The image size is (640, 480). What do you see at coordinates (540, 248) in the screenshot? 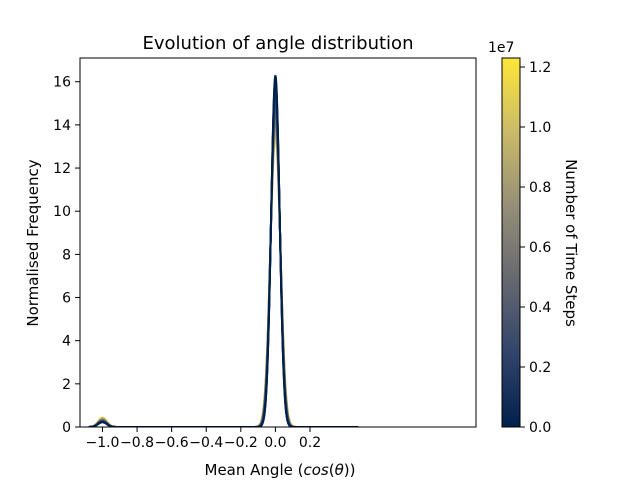
I see `colorbar-tick-label: 0.6` at bounding box center [540, 248].